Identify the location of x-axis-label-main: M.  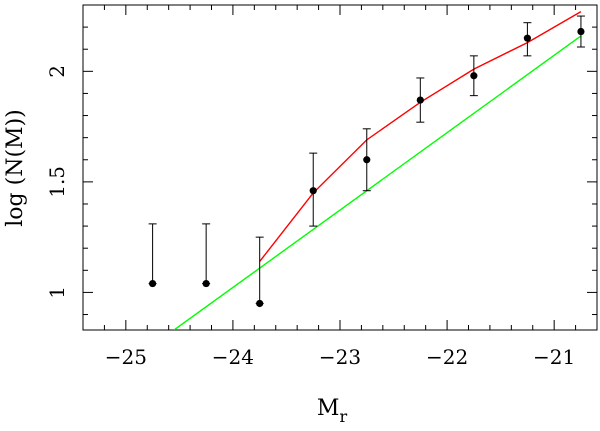
(328, 408).